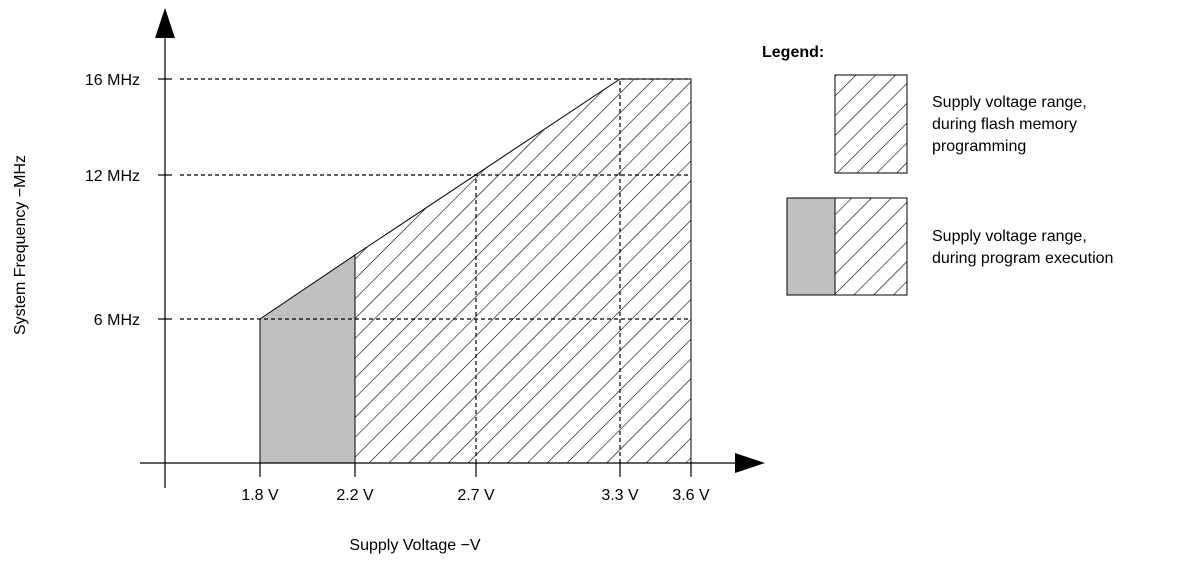  I want to click on legend-swatch-flash-programming, so click(871, 124).